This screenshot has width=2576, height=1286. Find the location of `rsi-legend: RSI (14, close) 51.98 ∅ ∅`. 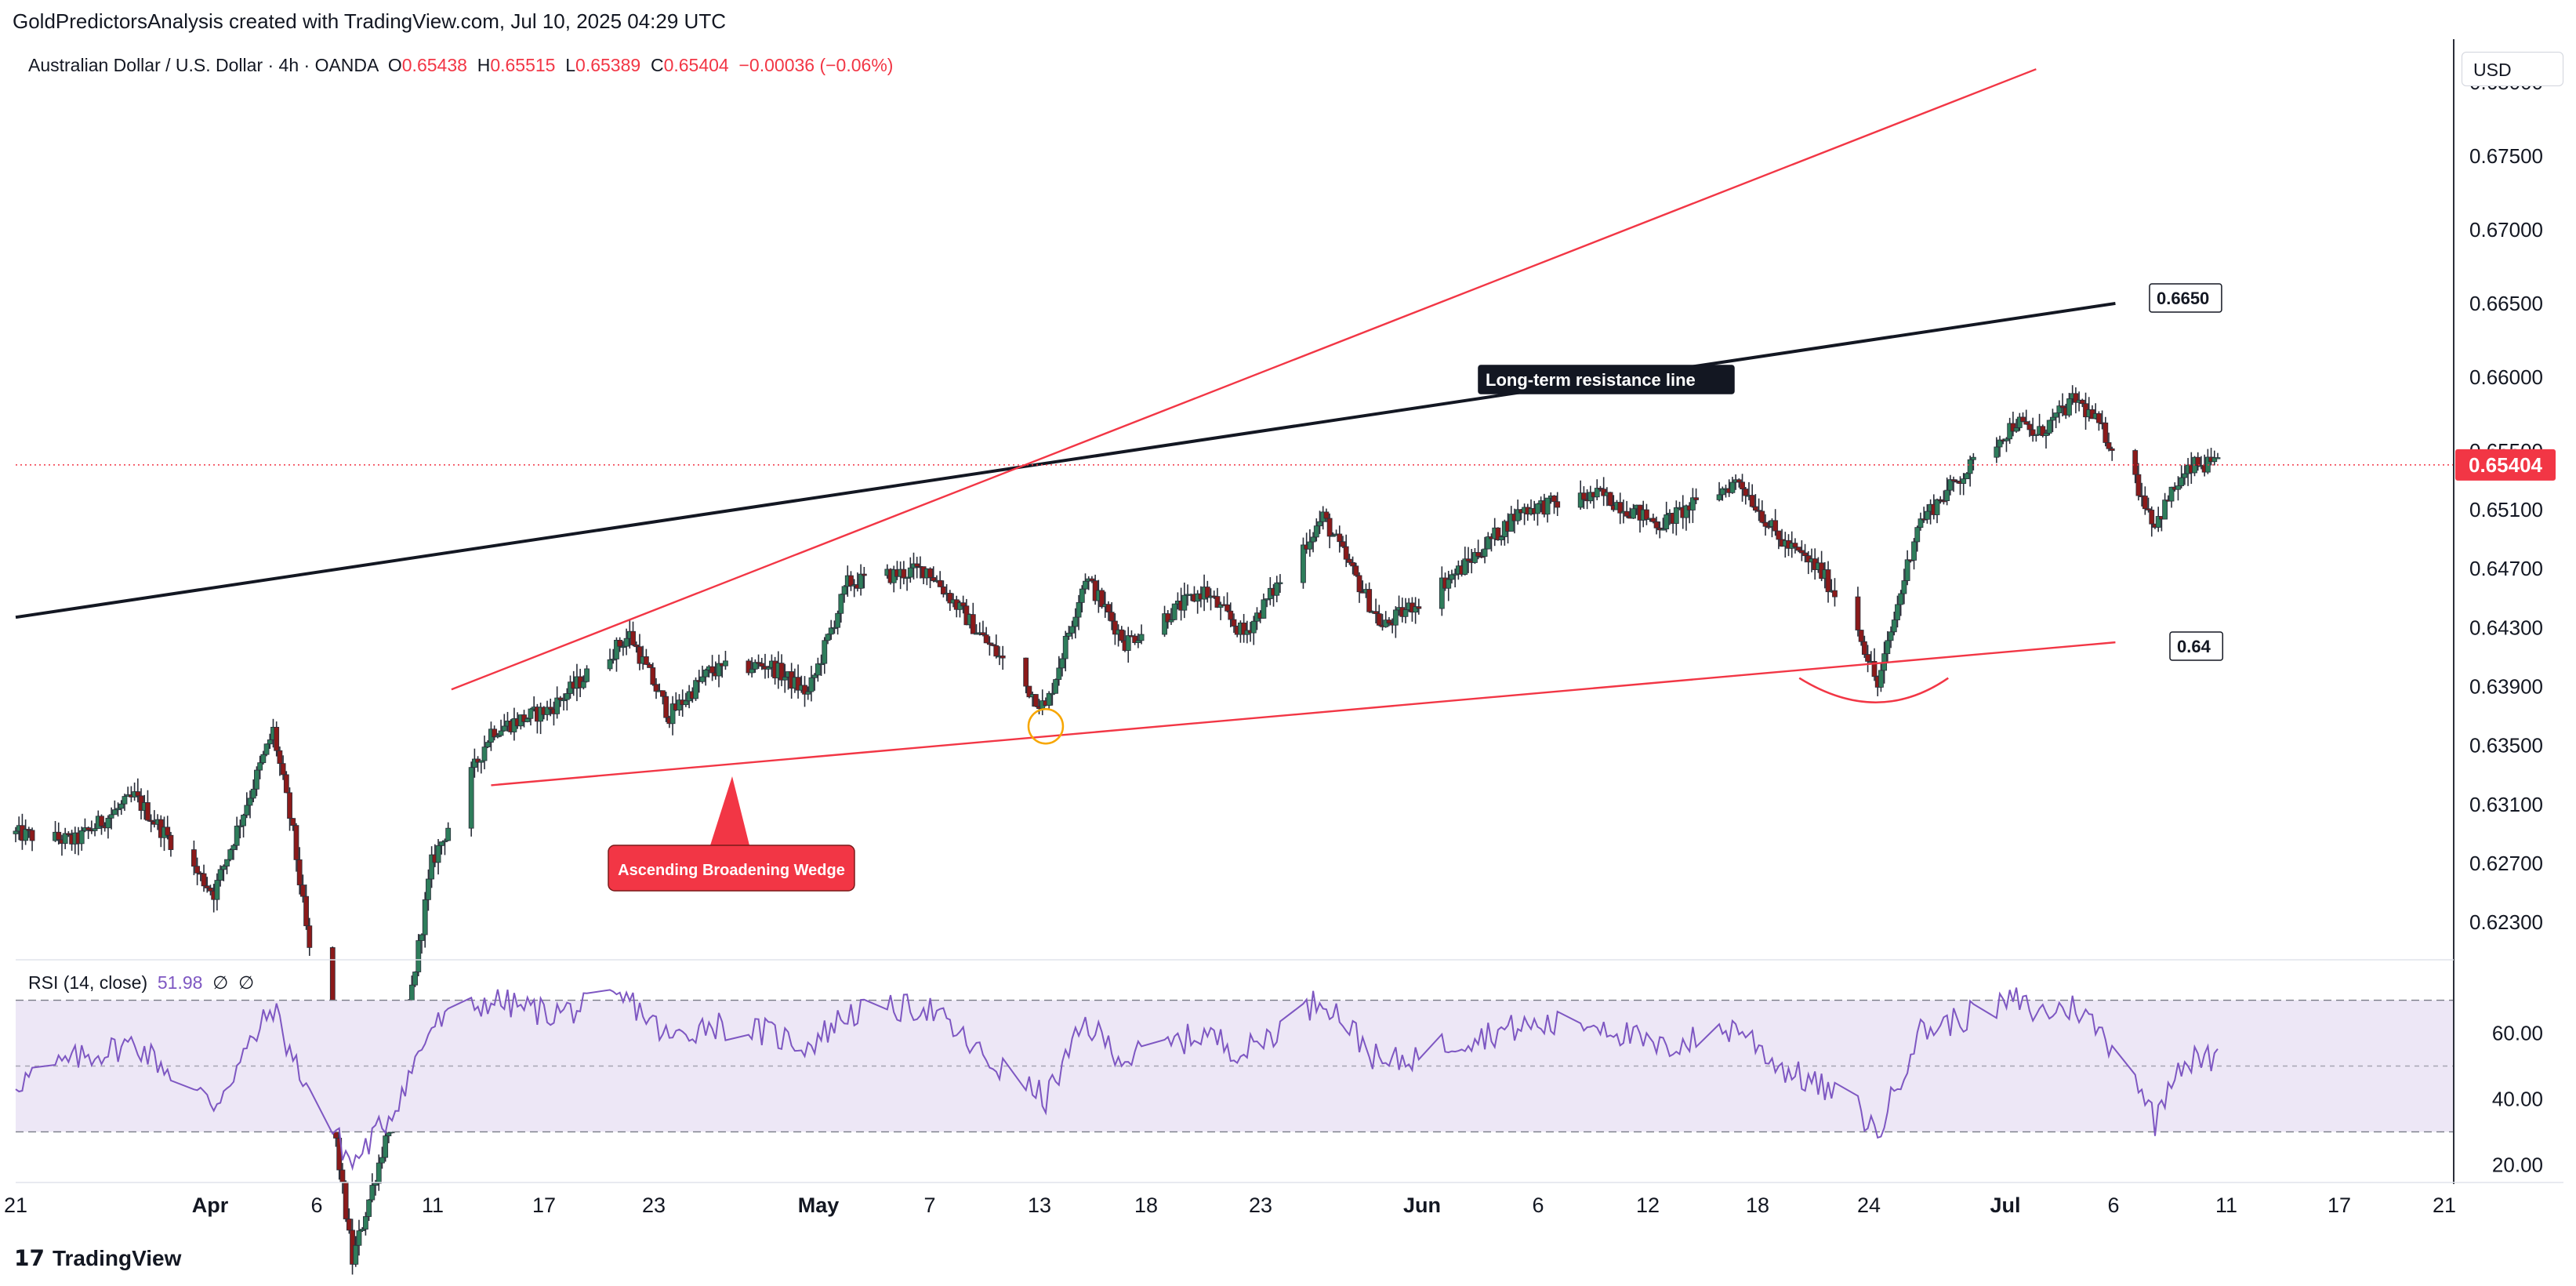

rsi-legend: RSI (14, close) 51.98 ∅ ∅ is located at coordinates (141, 983).